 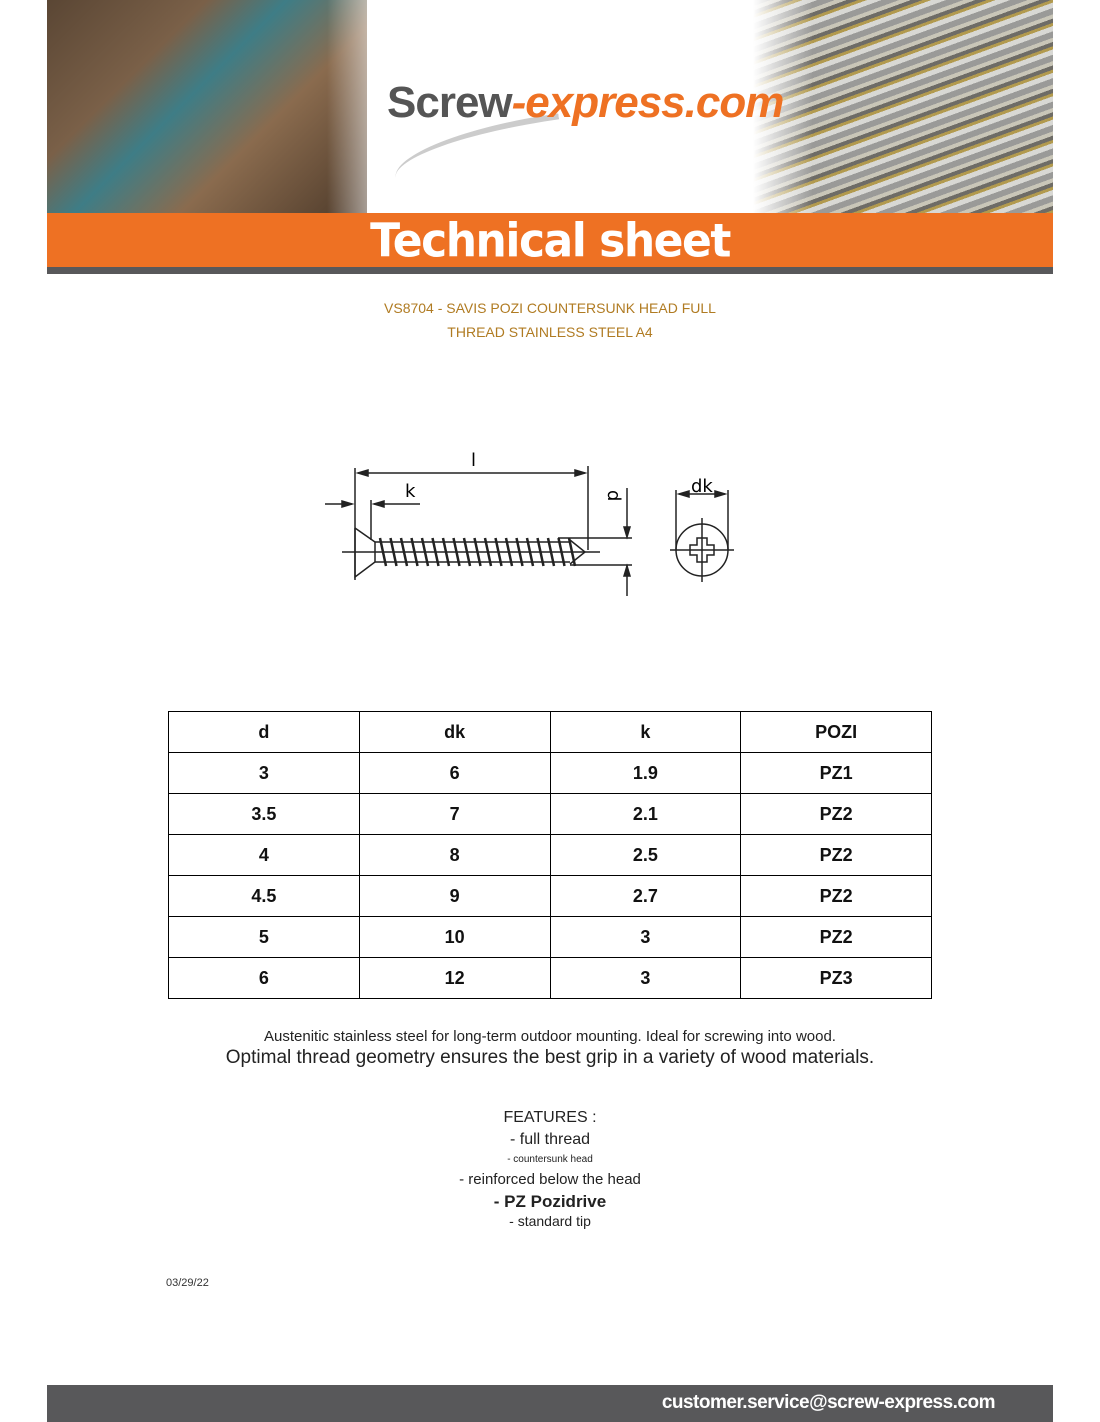 I want to click on feature-item: - PZ Pozidrive, so click(x=550, y=1201).